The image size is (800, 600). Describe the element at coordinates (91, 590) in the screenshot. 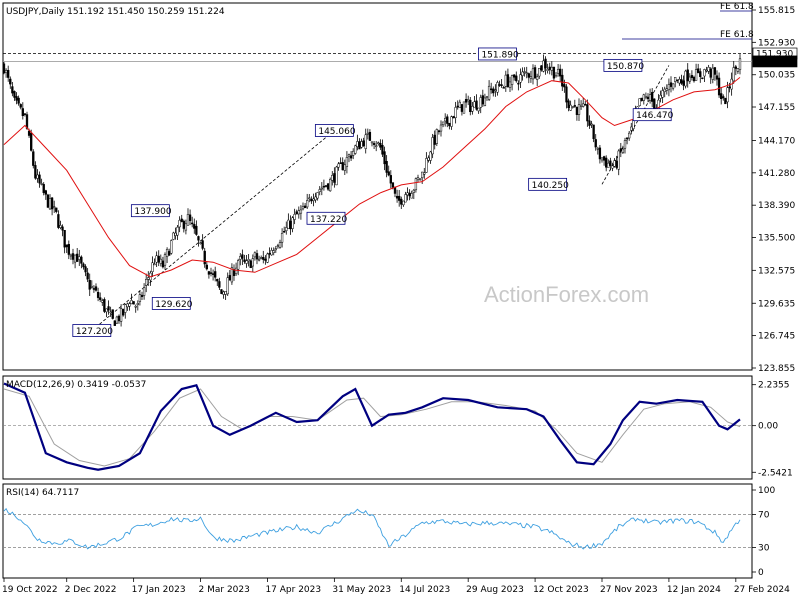

I see `x-tick-label: 2 Dec 2022` at that location.